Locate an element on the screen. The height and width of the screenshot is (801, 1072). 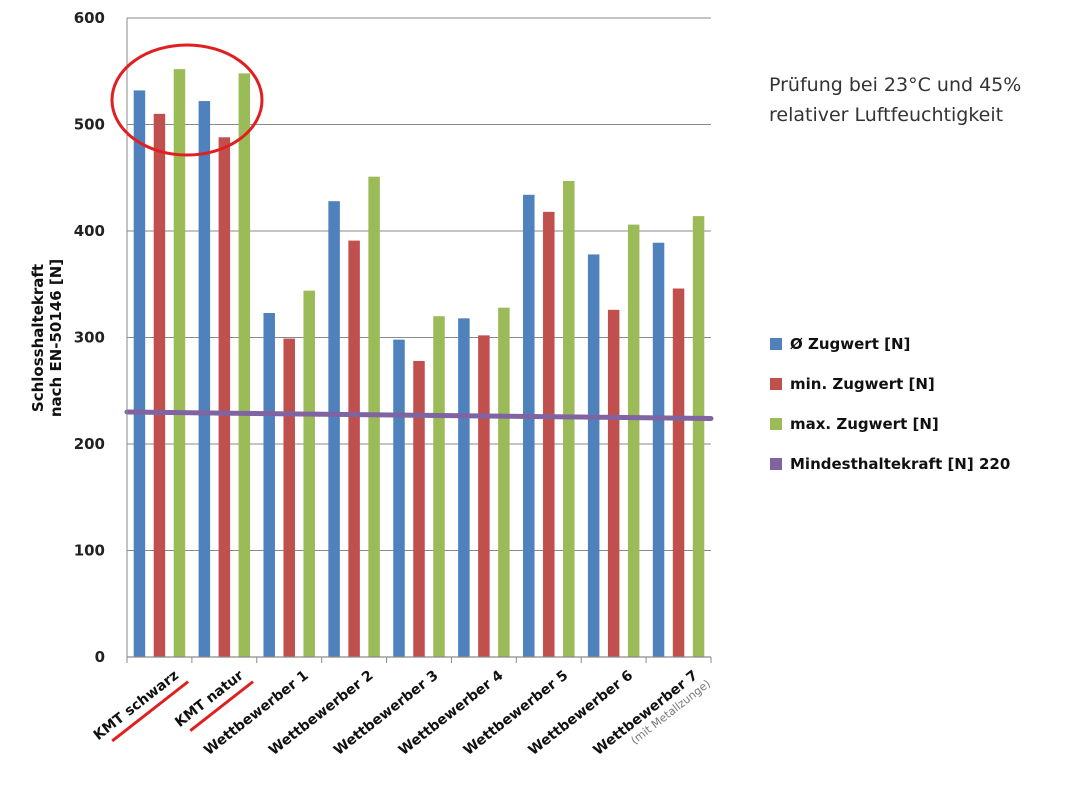
y-axis-label-line-2: nach EN-50146 [N] is located at coordinates (56, 338).